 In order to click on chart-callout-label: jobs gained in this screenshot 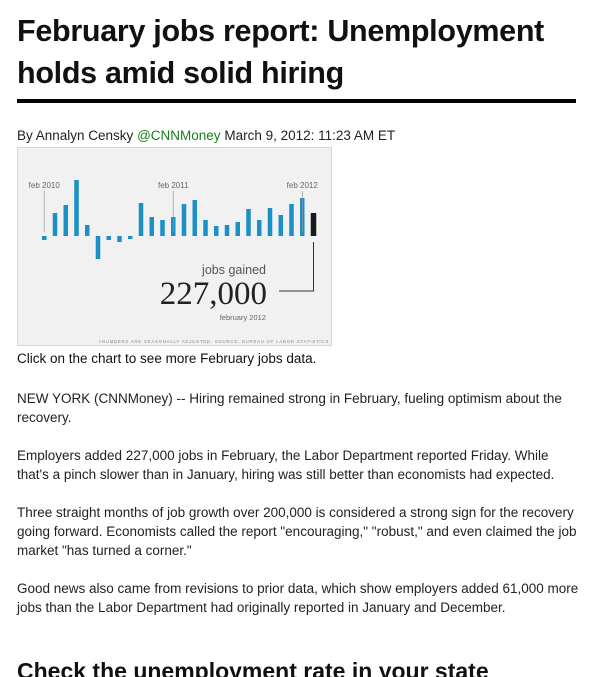, I will do `click(233, 270)`.